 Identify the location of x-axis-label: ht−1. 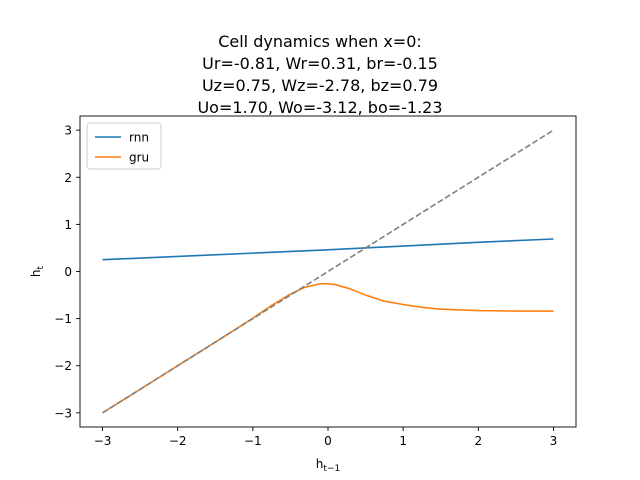
(328, 465).